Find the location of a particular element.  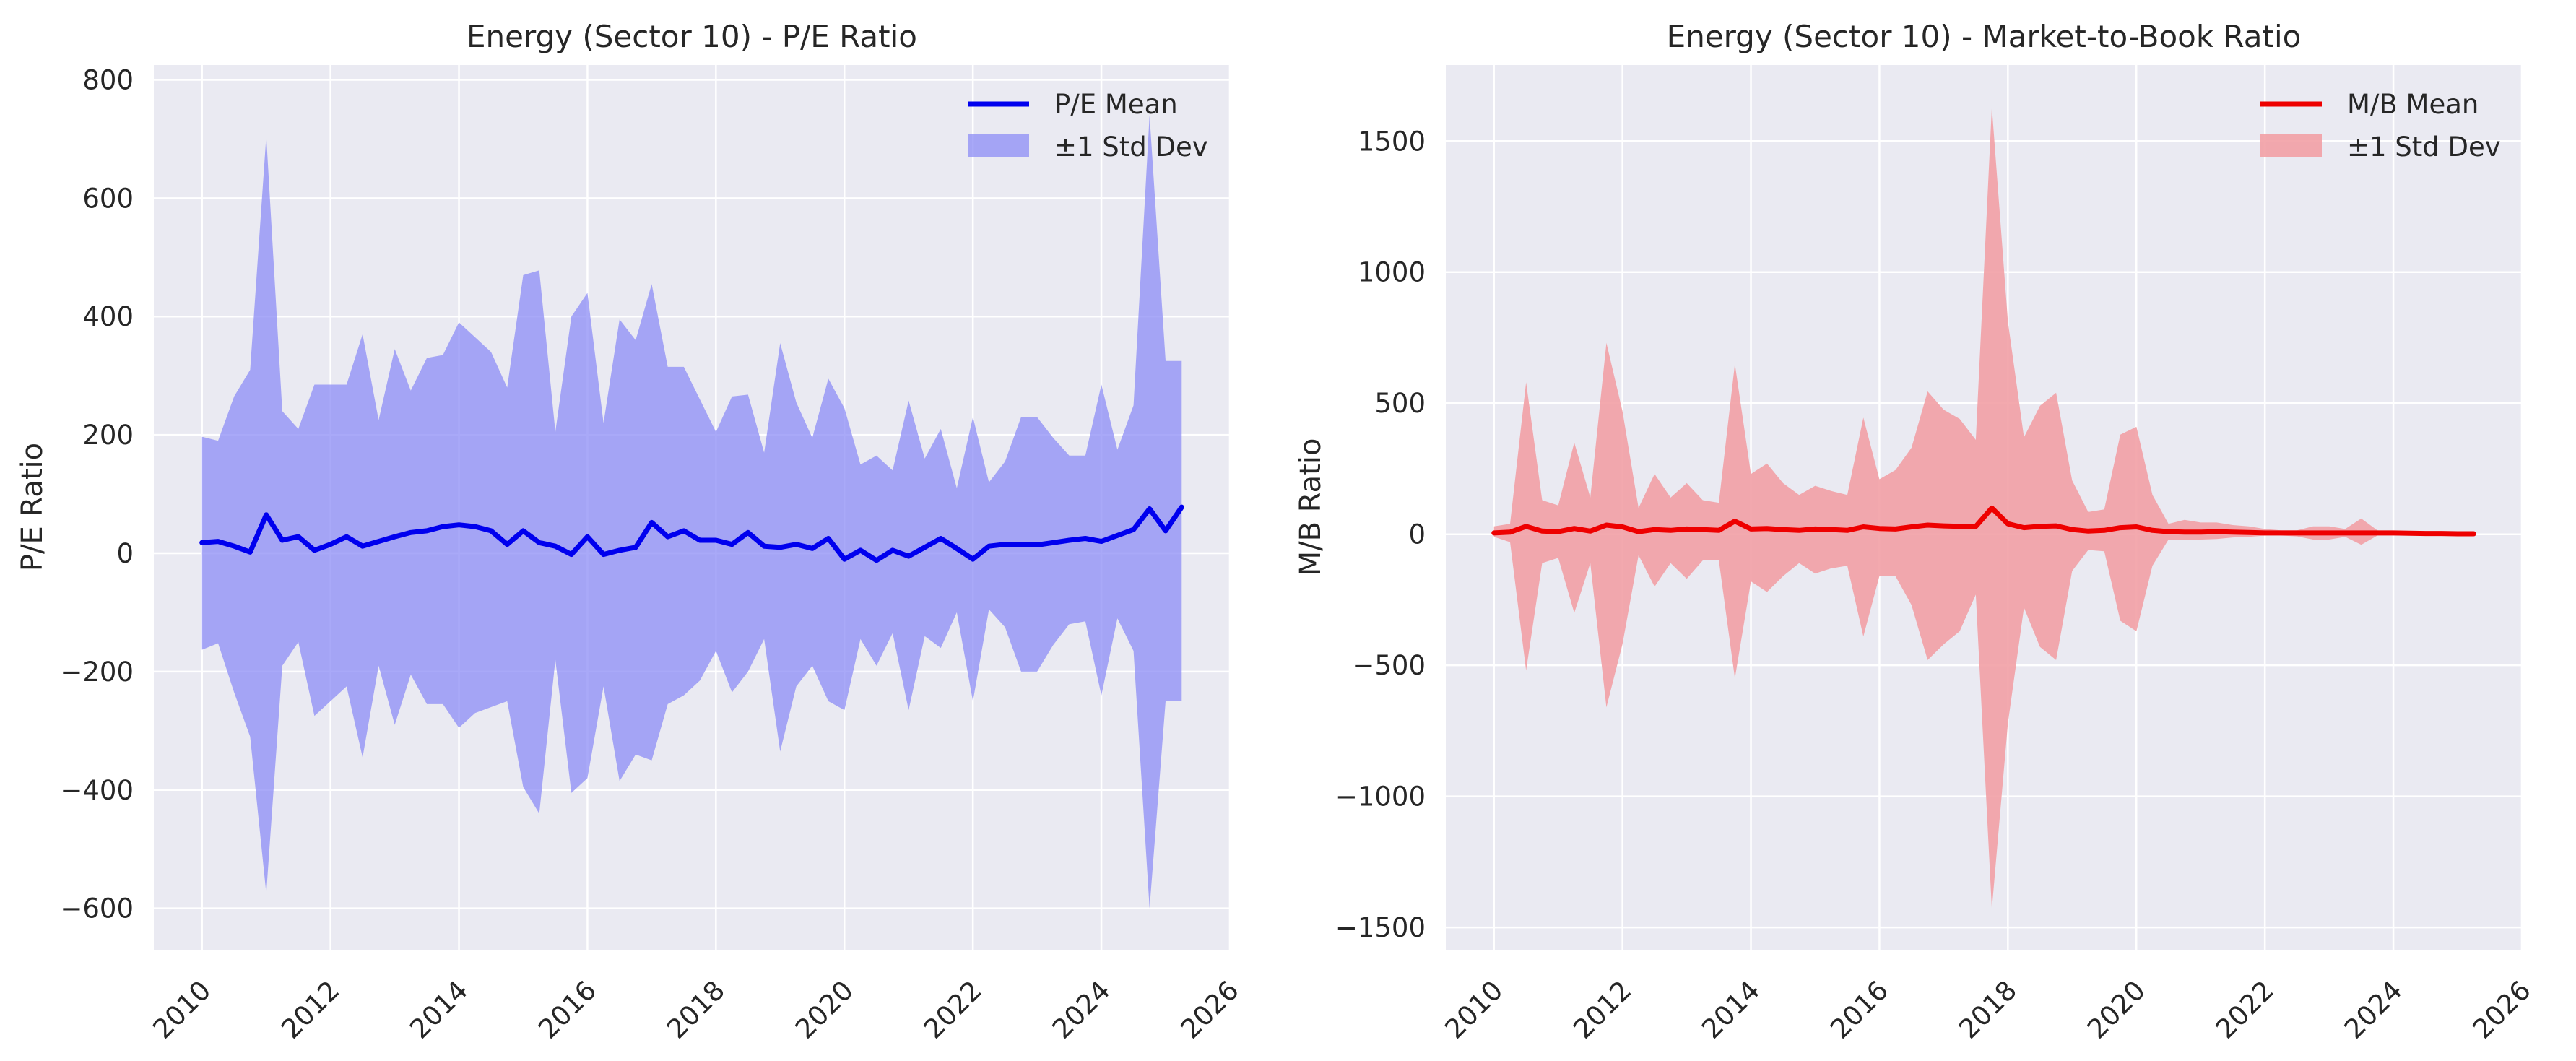

y-tick-label: 1500 is located at coordinates (1392, 141).